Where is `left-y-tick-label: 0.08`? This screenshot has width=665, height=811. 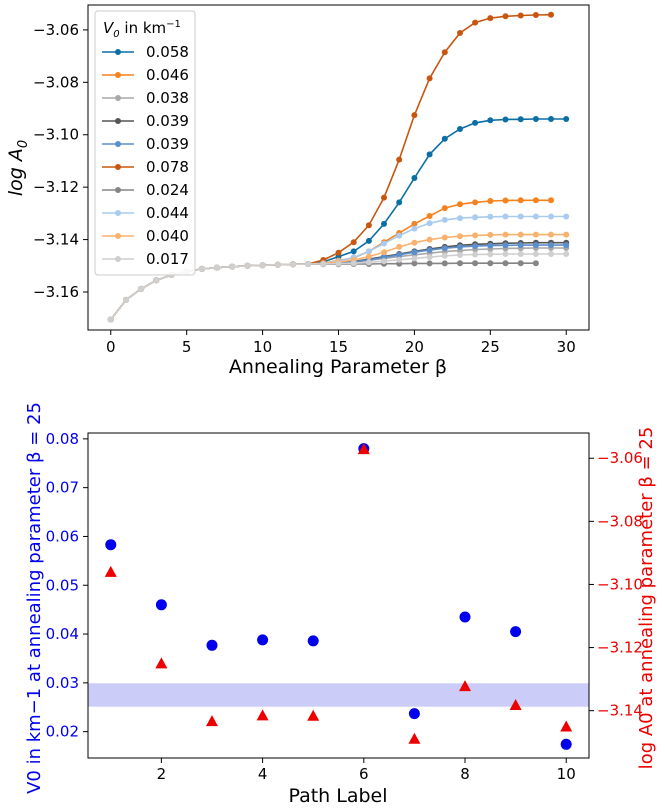
left-y-tick-label: 0.08 is located at coordinates (62, 439).